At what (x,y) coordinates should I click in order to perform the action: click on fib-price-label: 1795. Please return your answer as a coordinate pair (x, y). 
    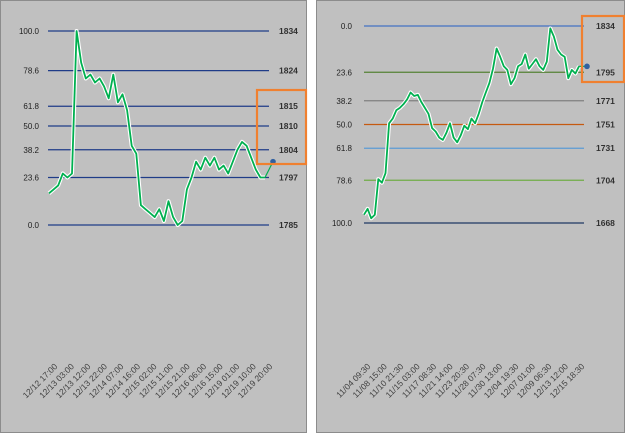
    Looking at the image, I should click on (605, 72).